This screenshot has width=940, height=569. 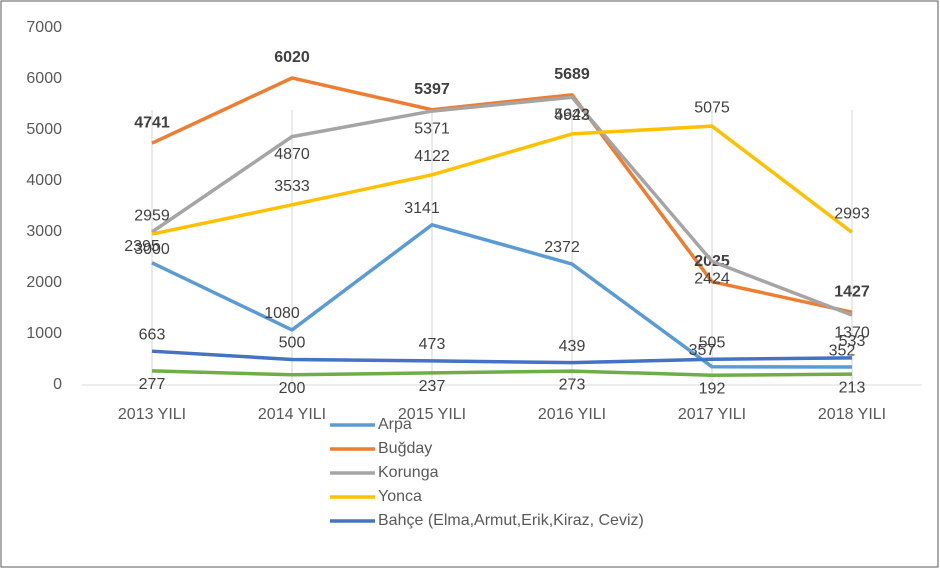 What do you see at coordinates (712, 388) in the screenshot?
I see `data-label: 192` at bounding box center [712, 388].